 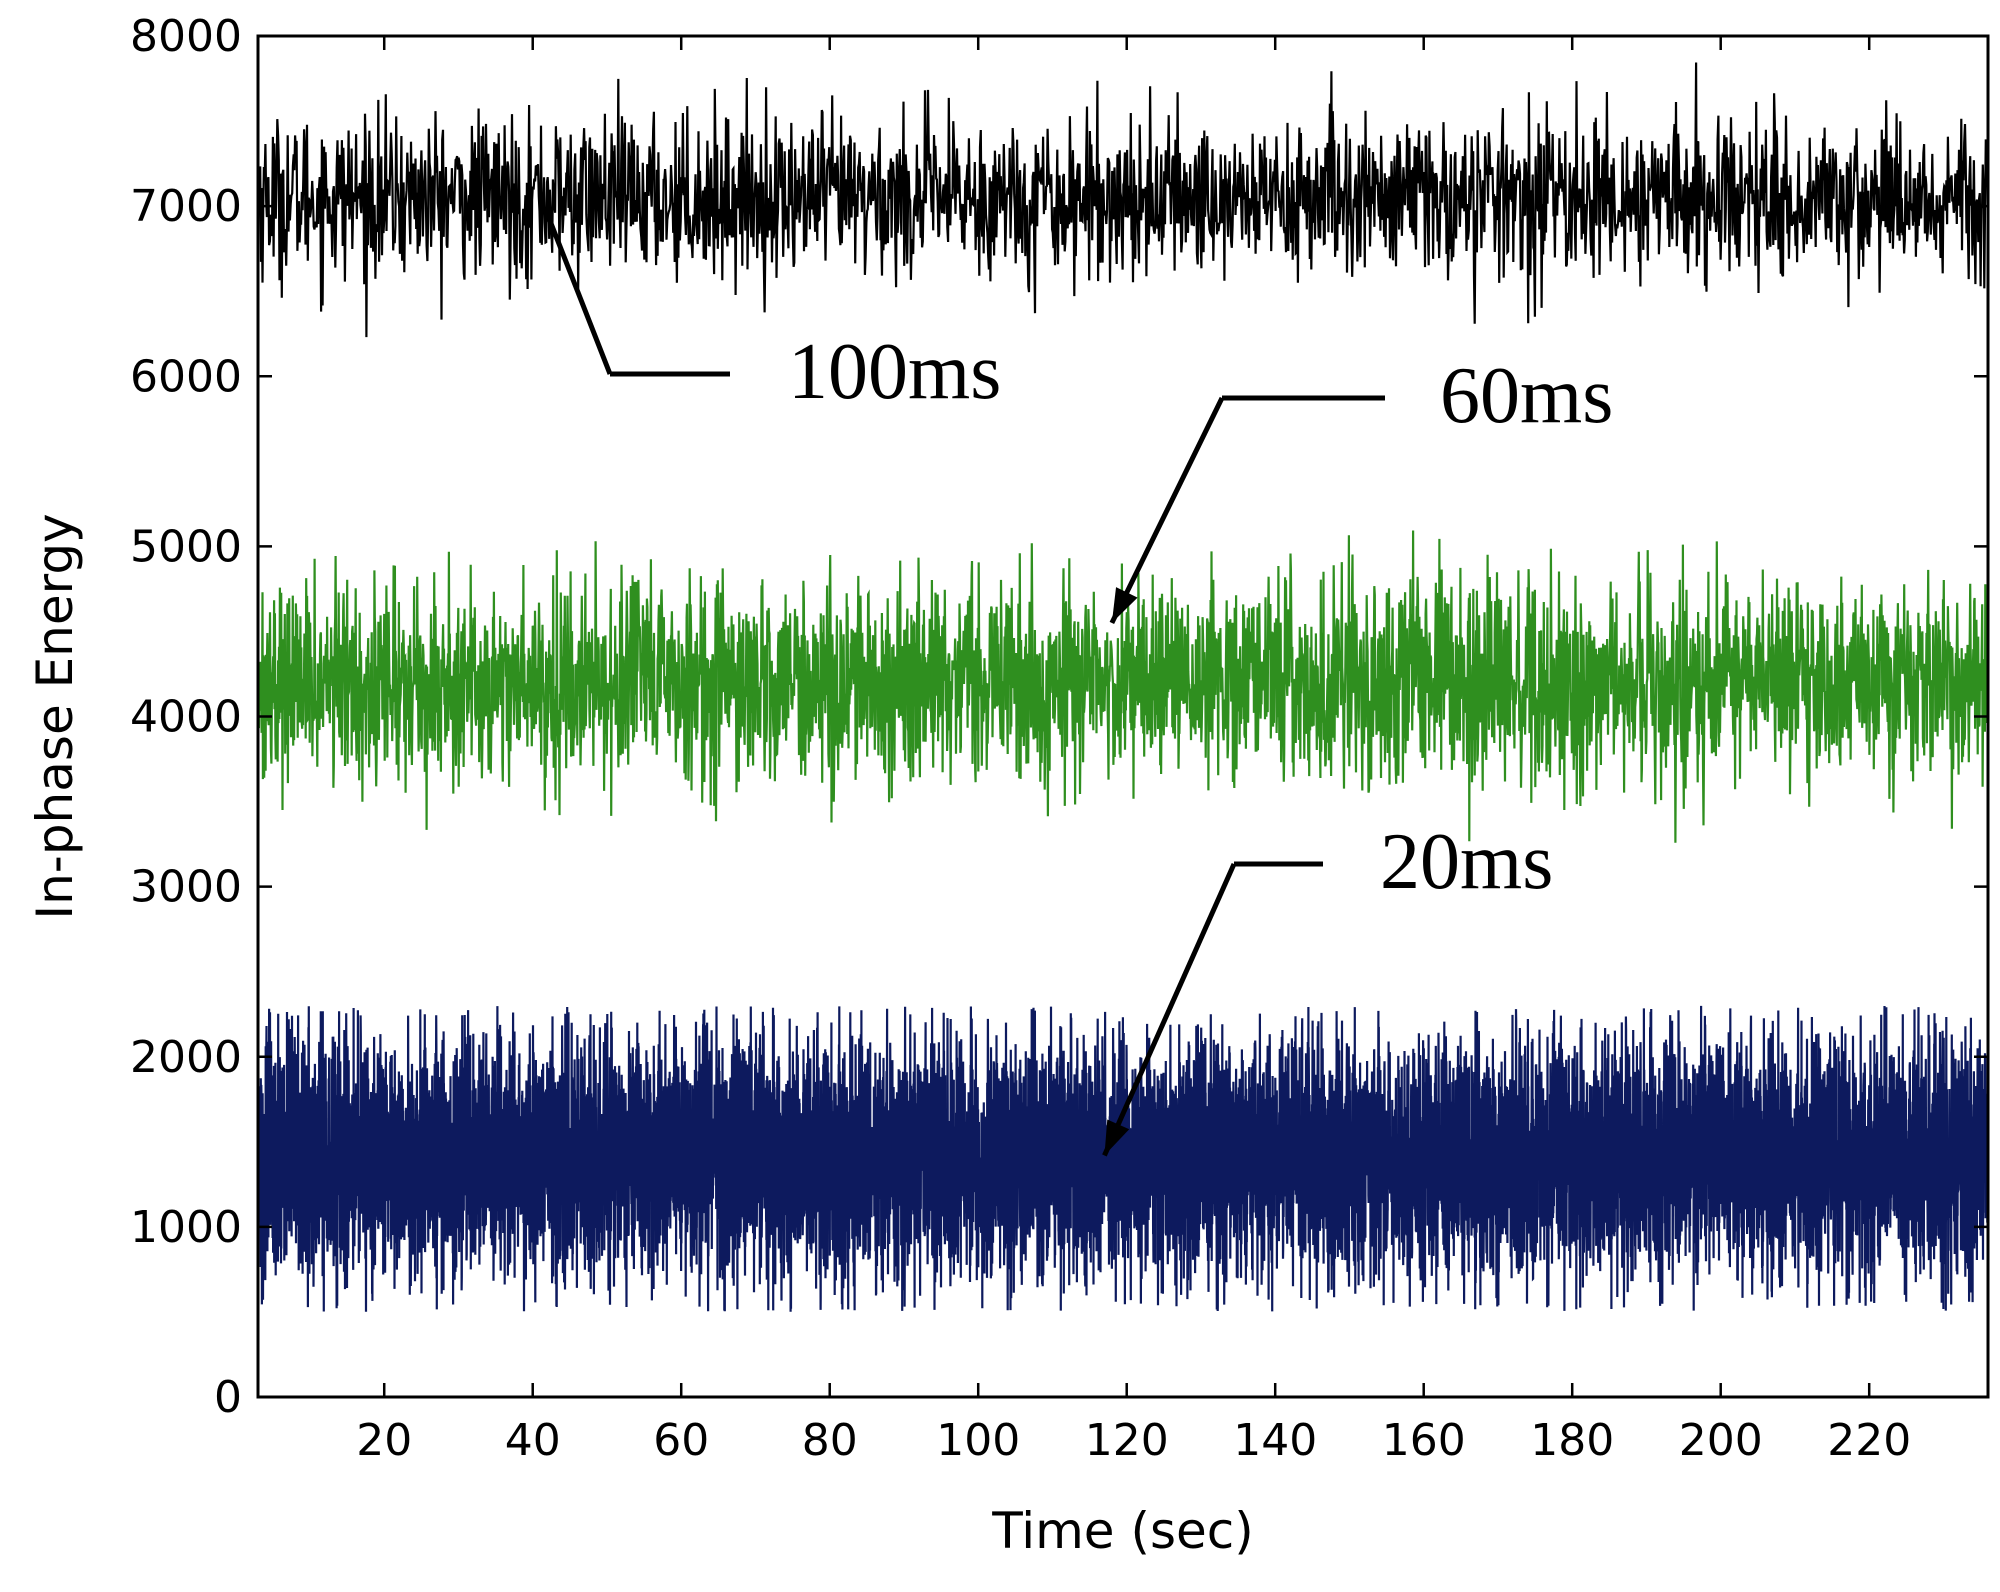 What do you see at coordinates (186, 376) in the screenshot?
I see `y-tick-label: 6000` at bounding box center [186, 376].